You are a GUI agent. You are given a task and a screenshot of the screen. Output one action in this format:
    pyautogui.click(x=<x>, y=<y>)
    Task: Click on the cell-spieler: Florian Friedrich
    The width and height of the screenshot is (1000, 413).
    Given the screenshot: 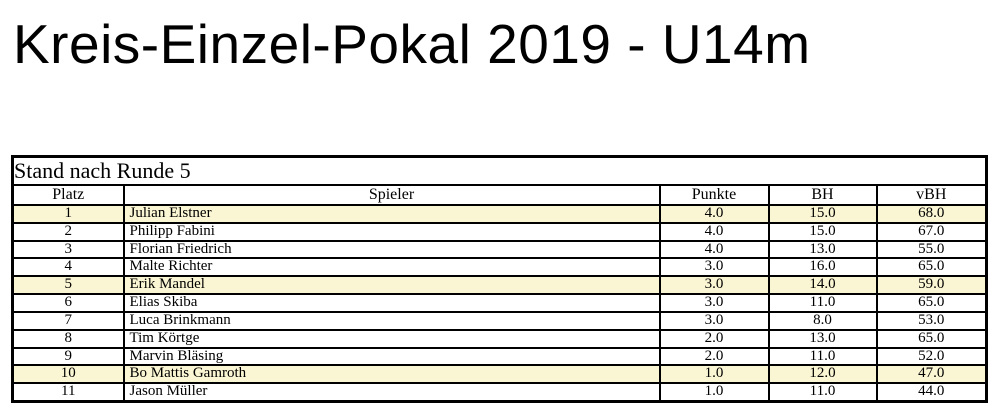 What is the action you would take?
    pyautogui.click(x=391, y=249)
    